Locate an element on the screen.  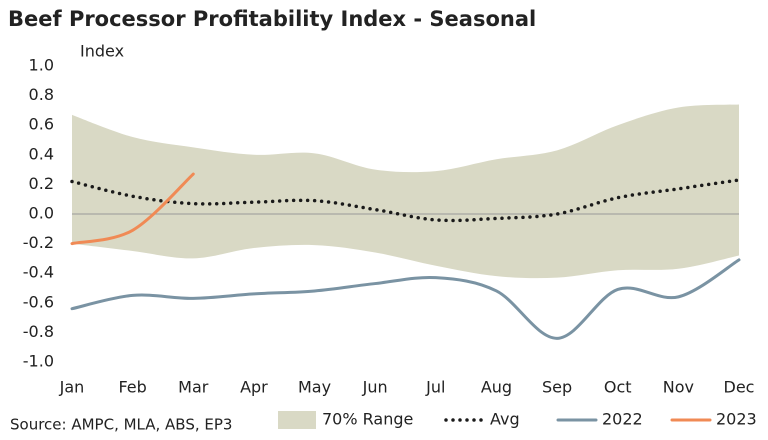
legend-label: Avg is located at coordinates (505, 419).